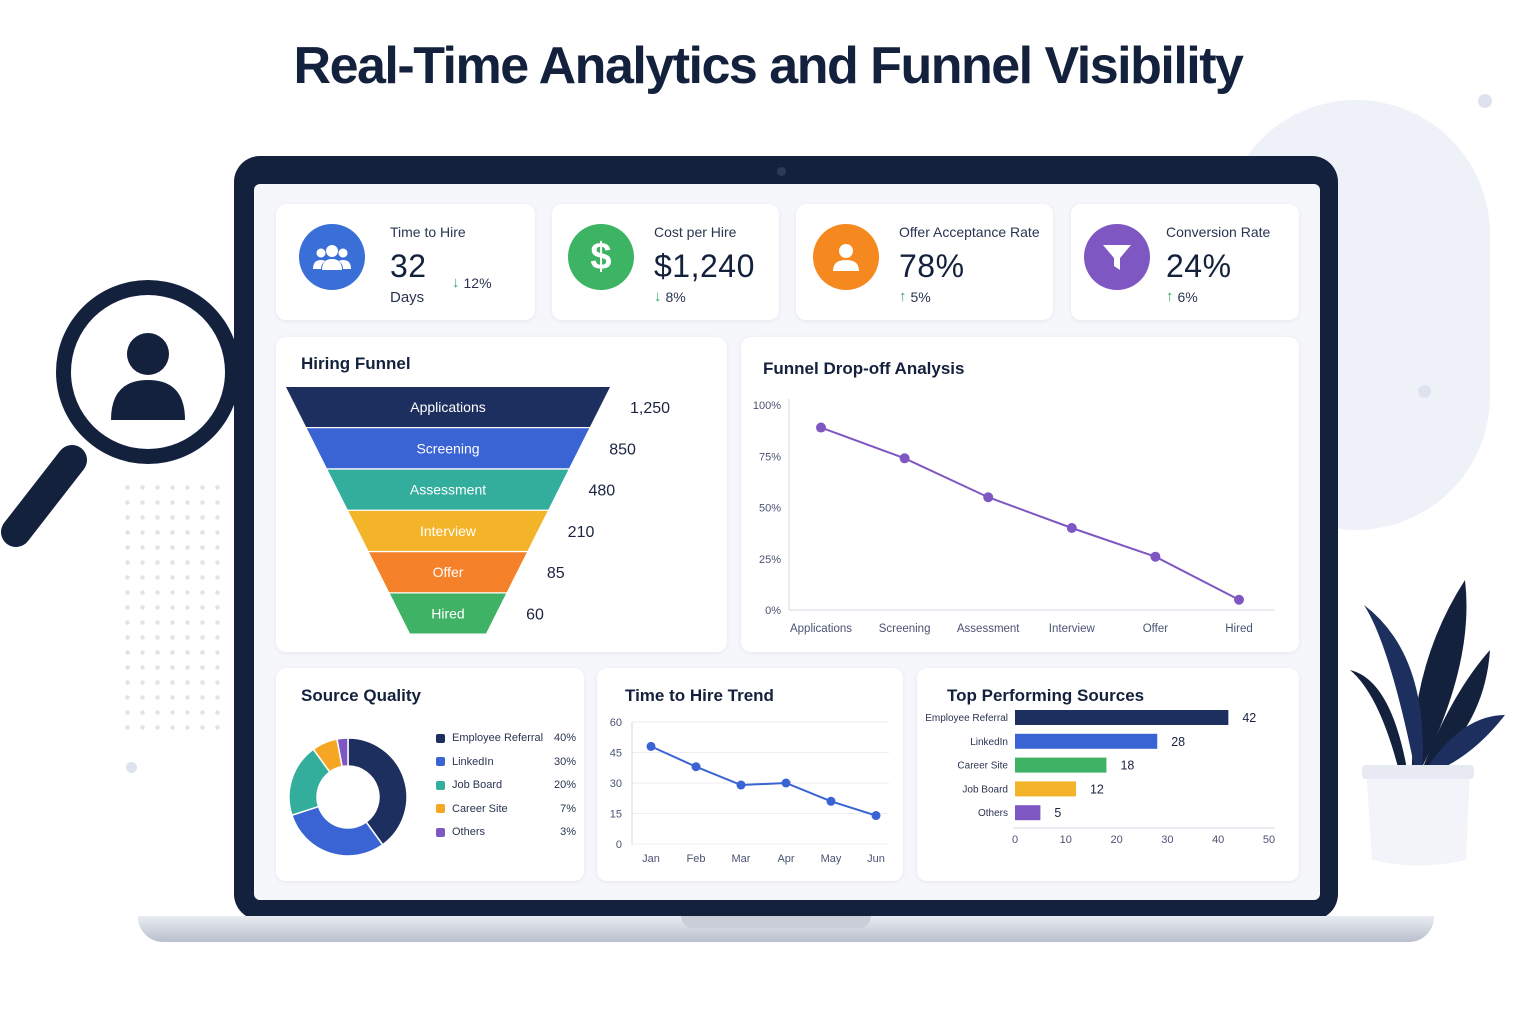 The height and width of the screenshot is (1024, 1536). Describe the element at coordinates (480, 808) in the screenshot. I see `legend-label: Career Site` at that location.